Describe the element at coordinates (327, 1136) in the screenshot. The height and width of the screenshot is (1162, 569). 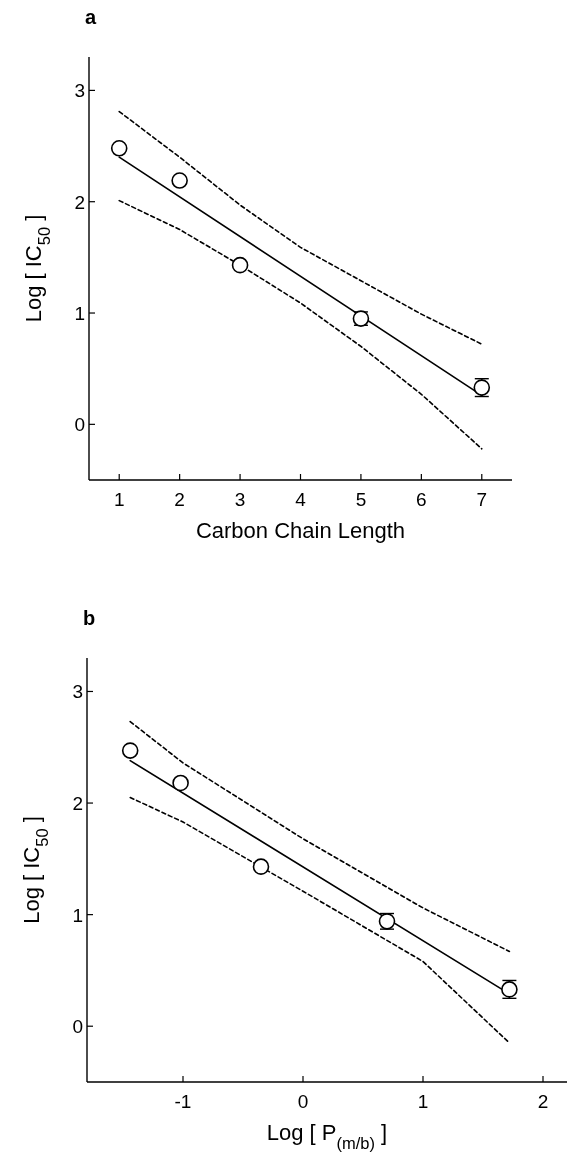
I see `x-axis-title: Log [ P$_{(m/b)}$ ]` at that location.